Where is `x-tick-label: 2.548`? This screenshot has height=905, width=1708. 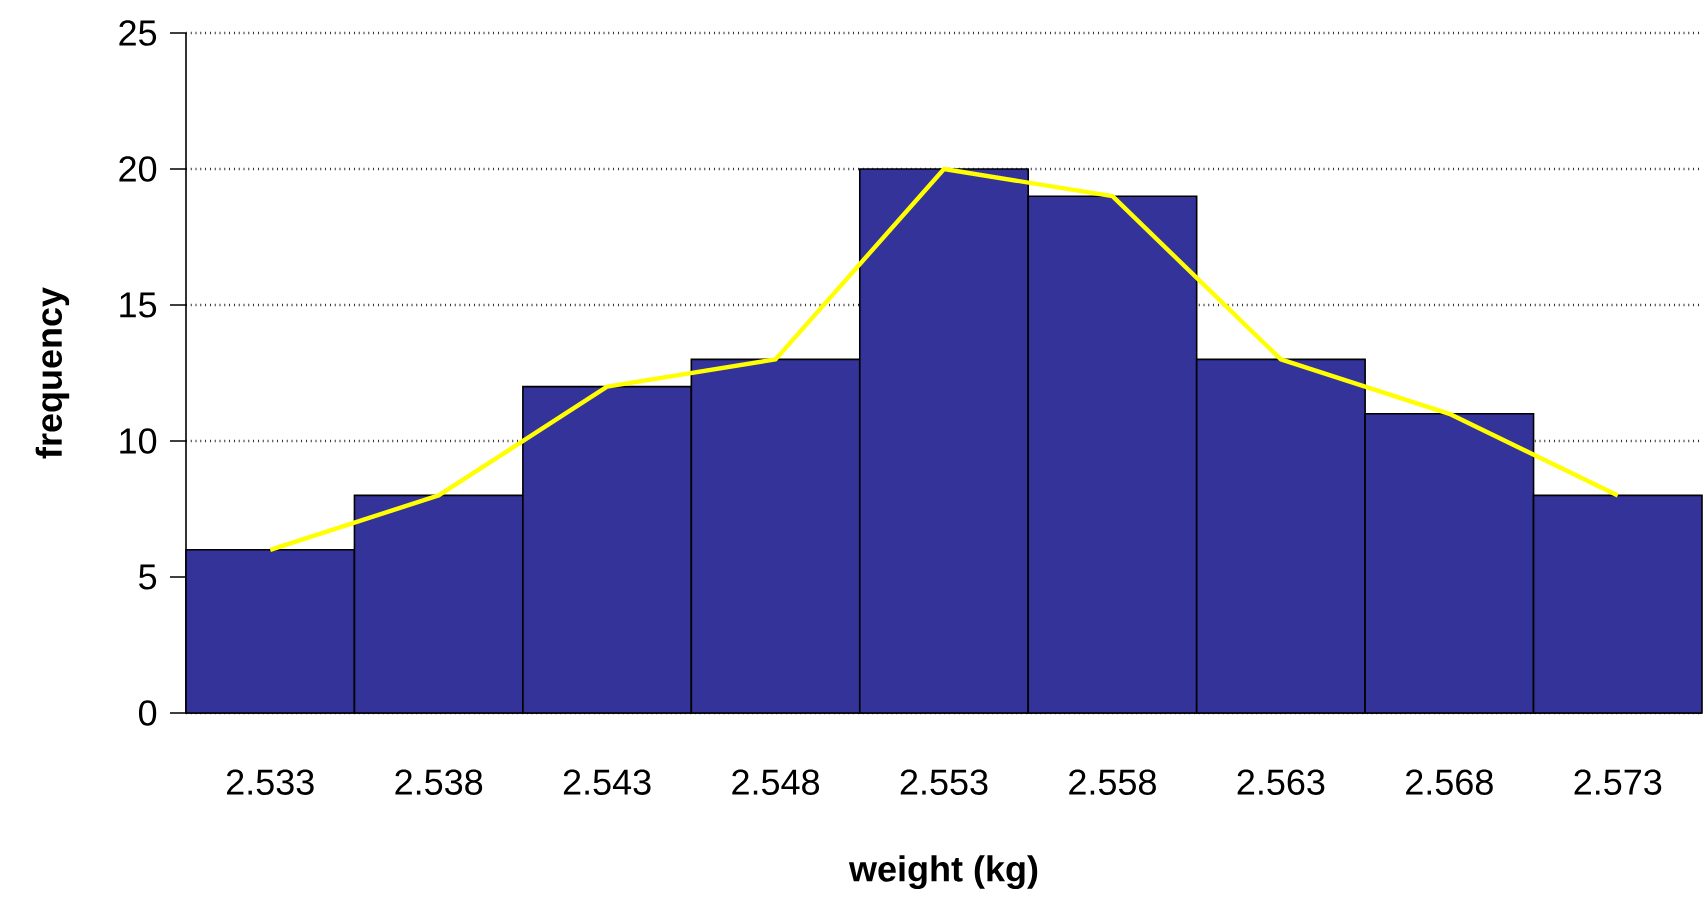 x-tick-label: 2.548 is located at coordinates (776, 782).